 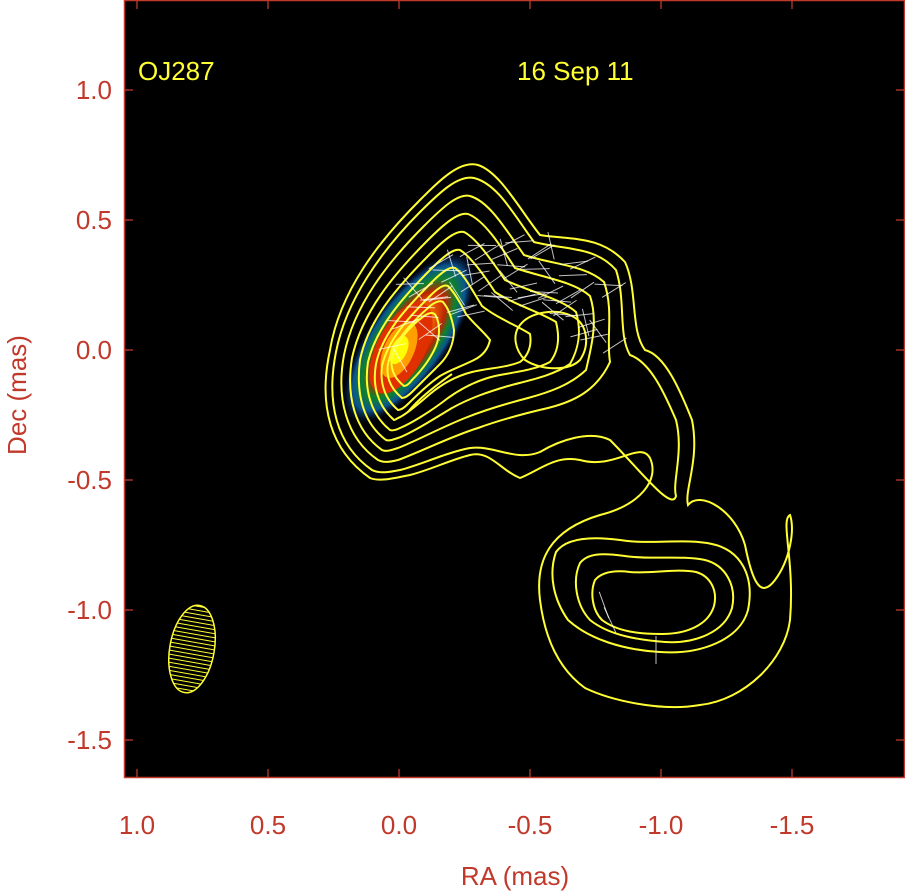 What do you see at coordinates (89, 740) in the screenshot?
I see `y-tick-label: -1.5` at bounding box center [89, 740].